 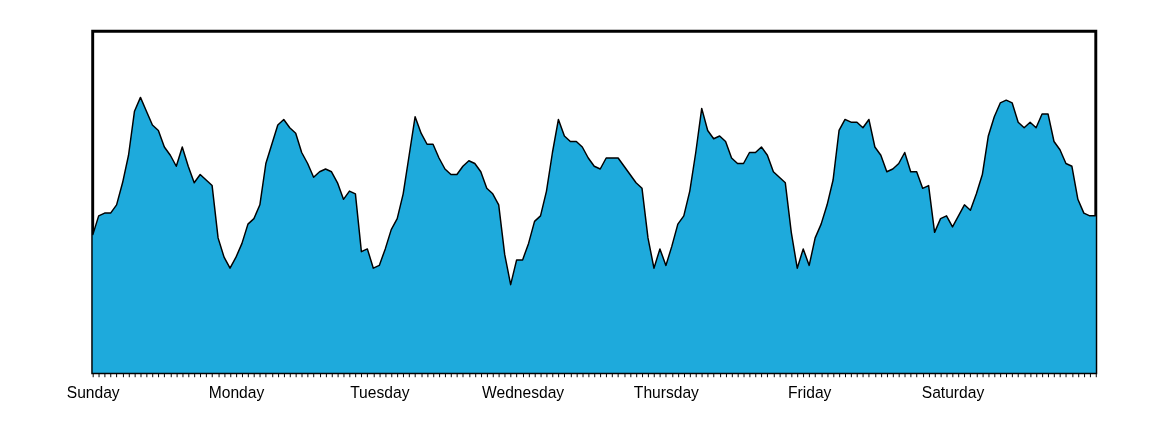 What do you see at coordinates (236, 392) in the screenshot?
I see `x-tick-label: Monday` at bounding box center [236, 392].